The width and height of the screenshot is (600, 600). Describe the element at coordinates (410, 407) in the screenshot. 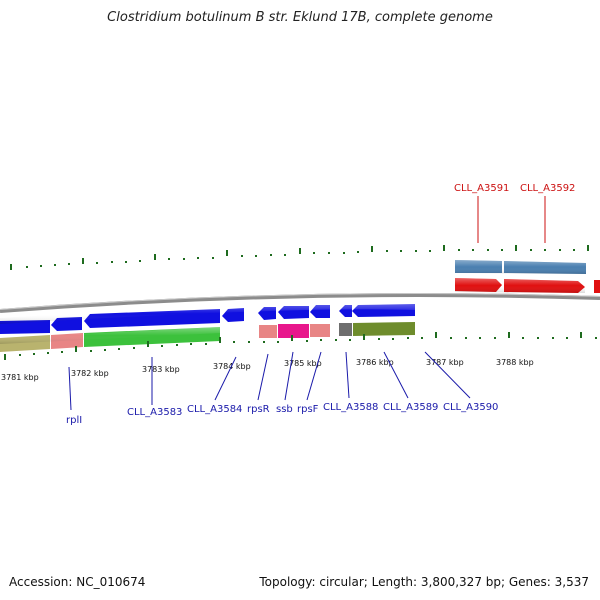

I see `gene-label-cll-a3589: CLL_A3589` at that location.